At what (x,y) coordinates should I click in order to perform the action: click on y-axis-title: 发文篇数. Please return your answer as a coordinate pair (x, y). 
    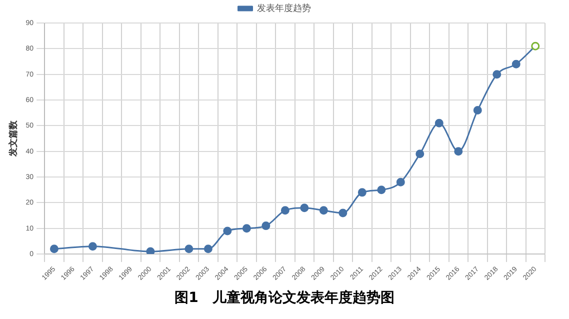
    Looking at the image, I should click on (13, 139).